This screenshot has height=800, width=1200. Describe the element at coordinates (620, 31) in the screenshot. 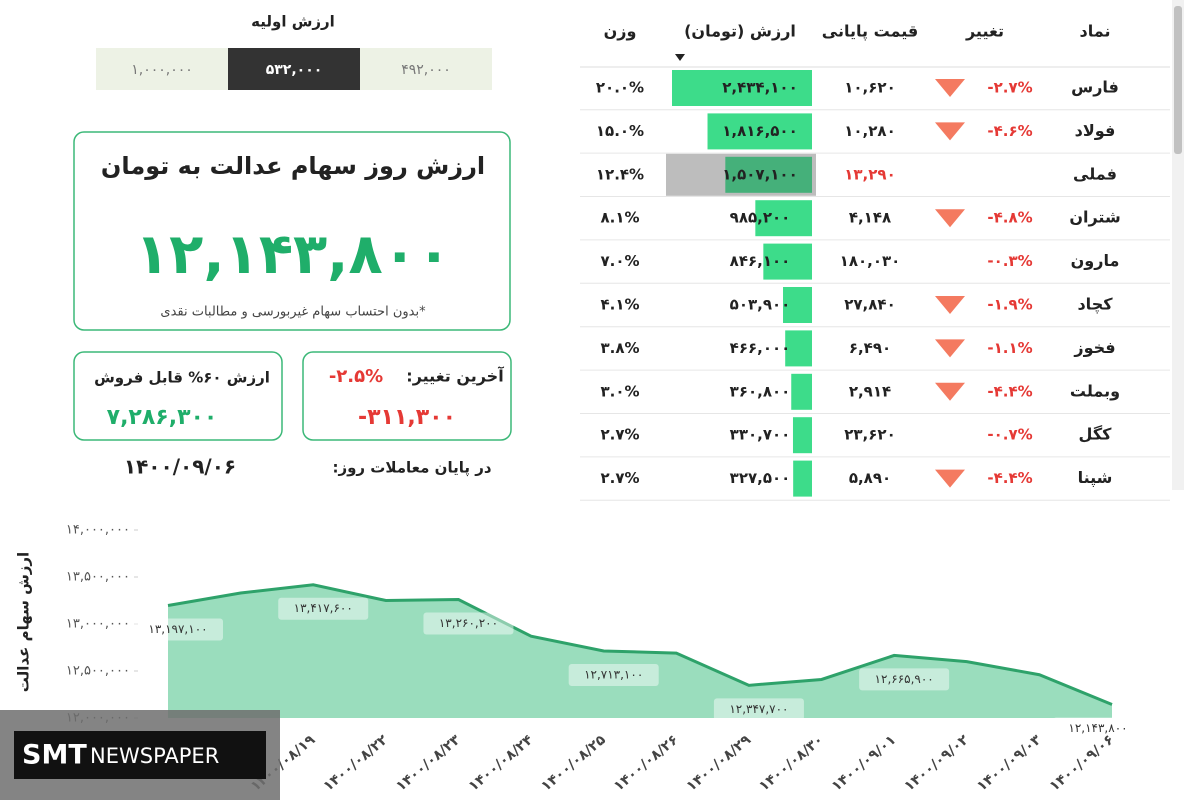

I see `column-header: وزن` at that location.